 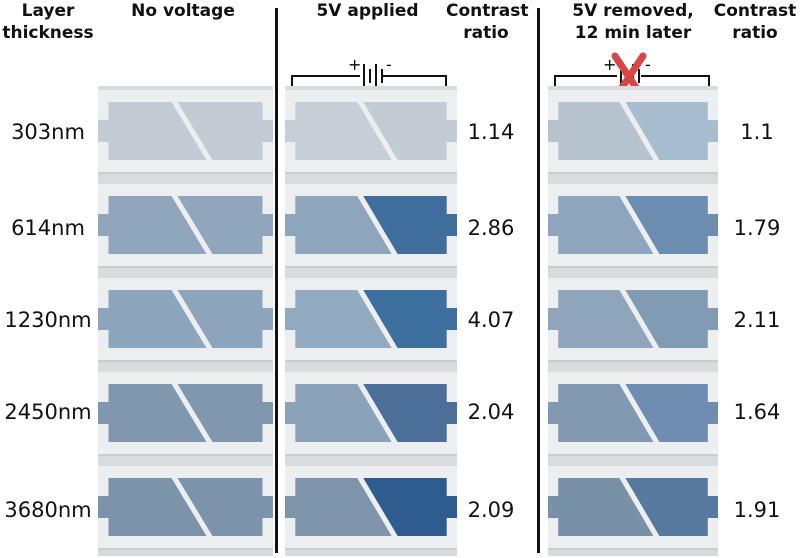 What do you see at coordinates (633, 22) in the screenshot?
I see `header-5v-removed: 5V removed, 12 min later` at bounding box center [633, 22].